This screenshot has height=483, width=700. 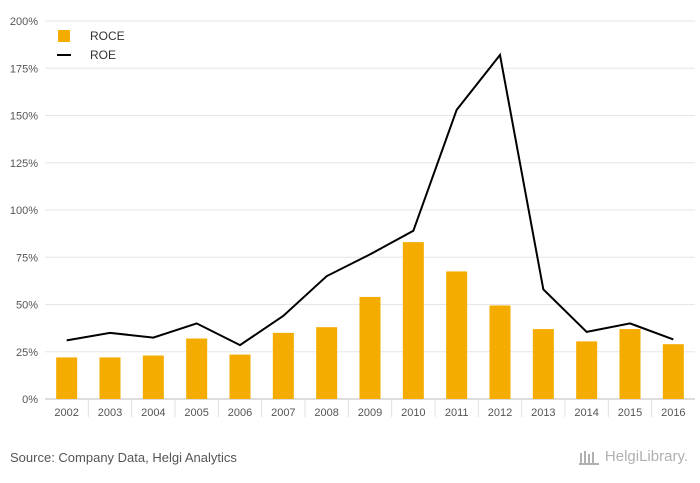 What do you see at coordinates (103, 55) in the screenshot?
I see `legend-roe-label: ROE` at bounding box center [103, 55].